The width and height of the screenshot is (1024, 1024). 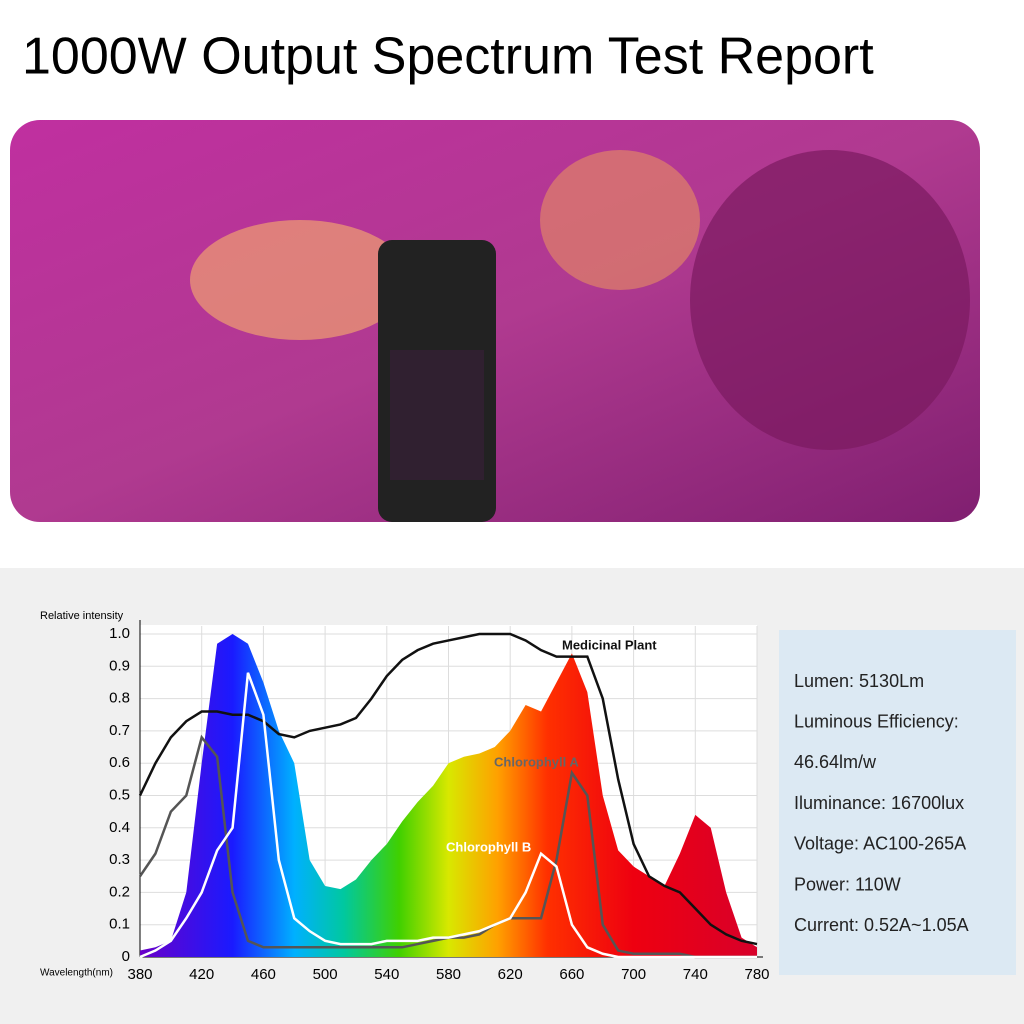 I want to click on y-tick-label: 0.2, so click(x=119, y=891).